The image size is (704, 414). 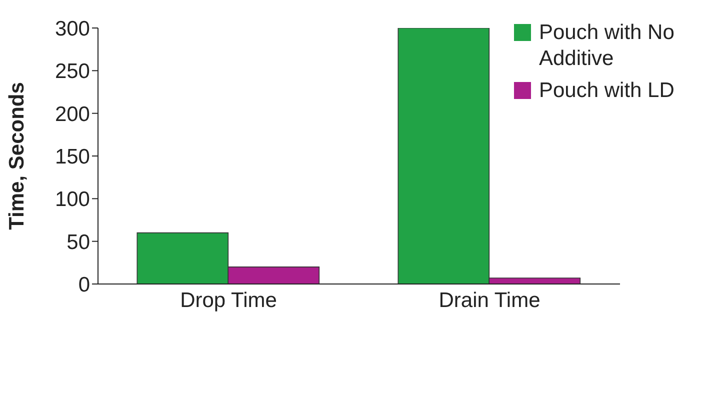 What do you see at coordinates (72, 156) in the screenshot?
I see `y-tick-label: 150` at bounding box center [72, 156].